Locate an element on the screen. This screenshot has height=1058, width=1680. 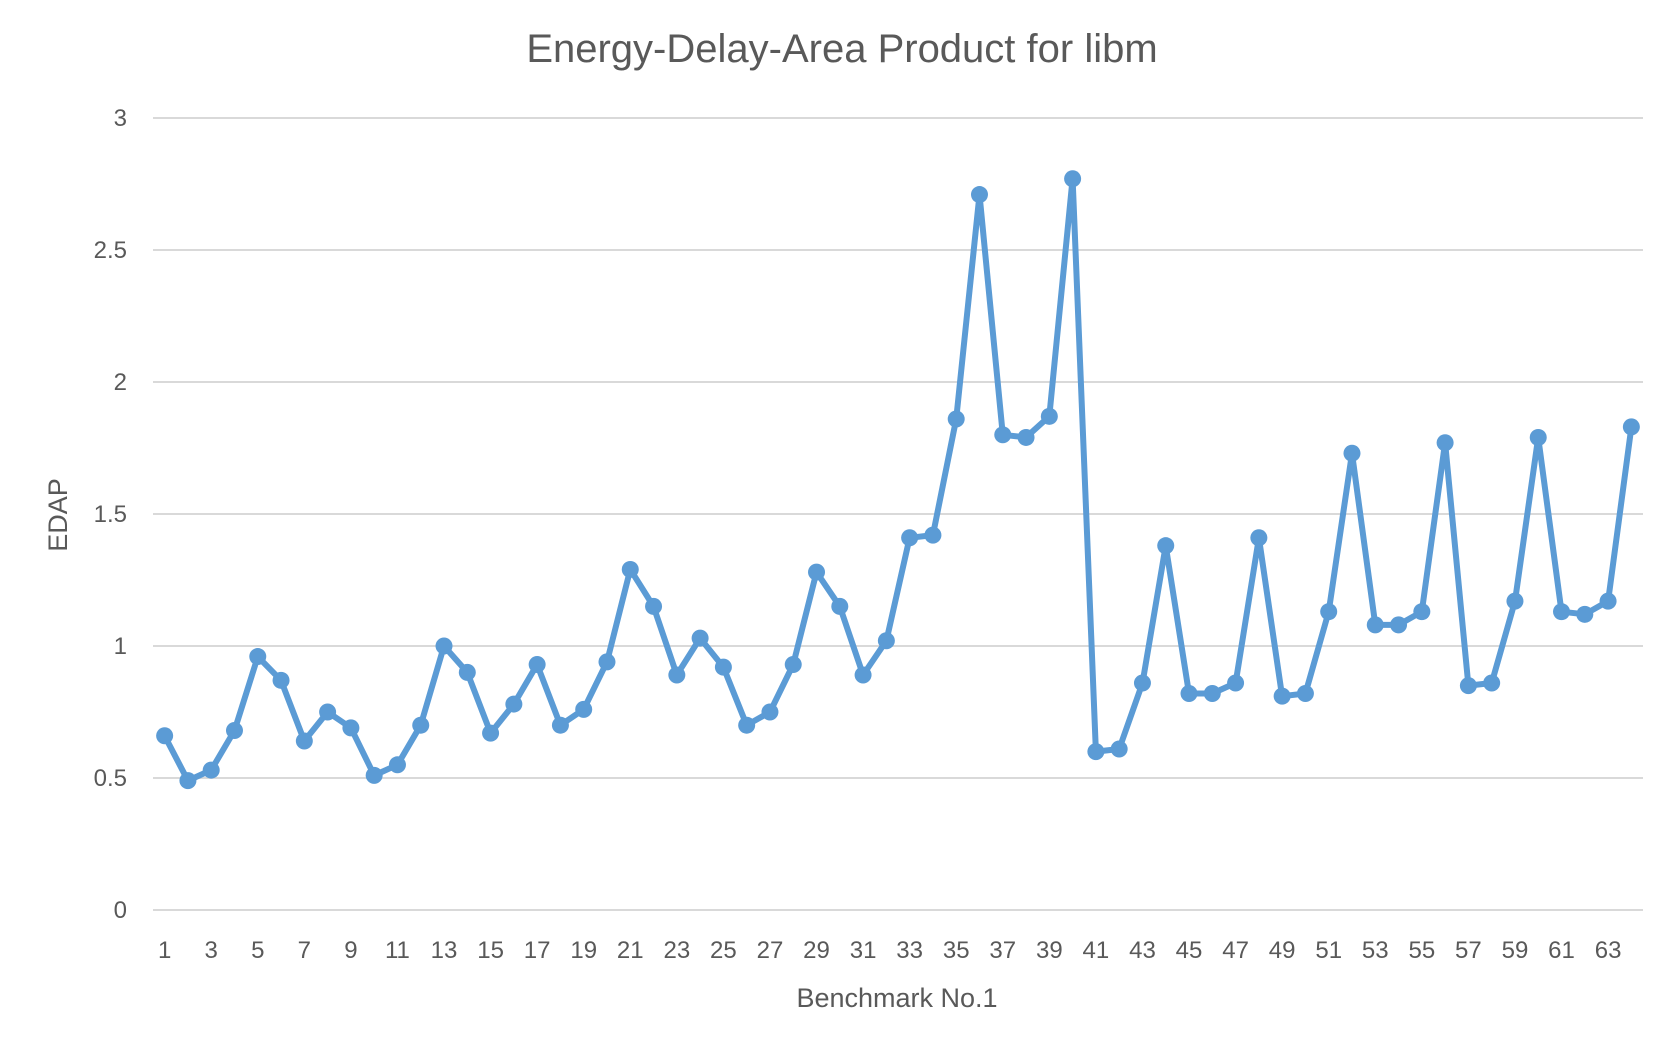
x-tick-label: 59 is located at coordinates (1515, 950).